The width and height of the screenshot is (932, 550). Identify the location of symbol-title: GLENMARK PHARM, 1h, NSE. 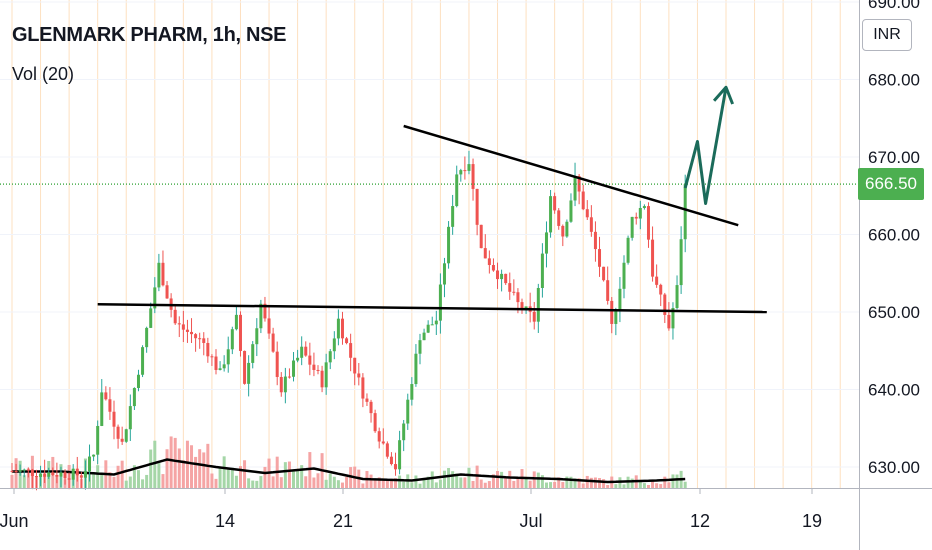
(149, 35).